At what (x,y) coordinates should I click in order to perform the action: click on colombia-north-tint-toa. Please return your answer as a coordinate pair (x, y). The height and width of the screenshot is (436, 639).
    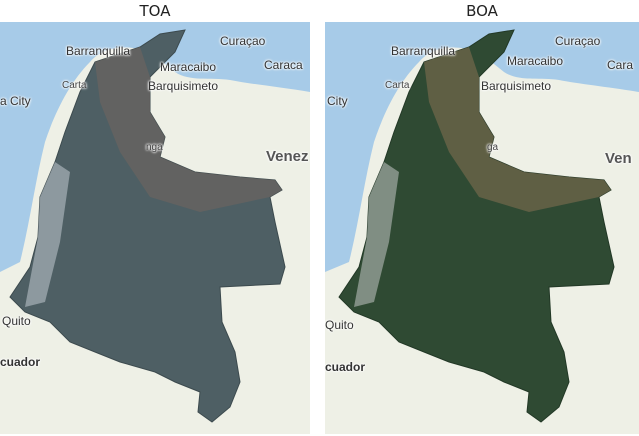
    Looking at the image, I should click on (188, 129).